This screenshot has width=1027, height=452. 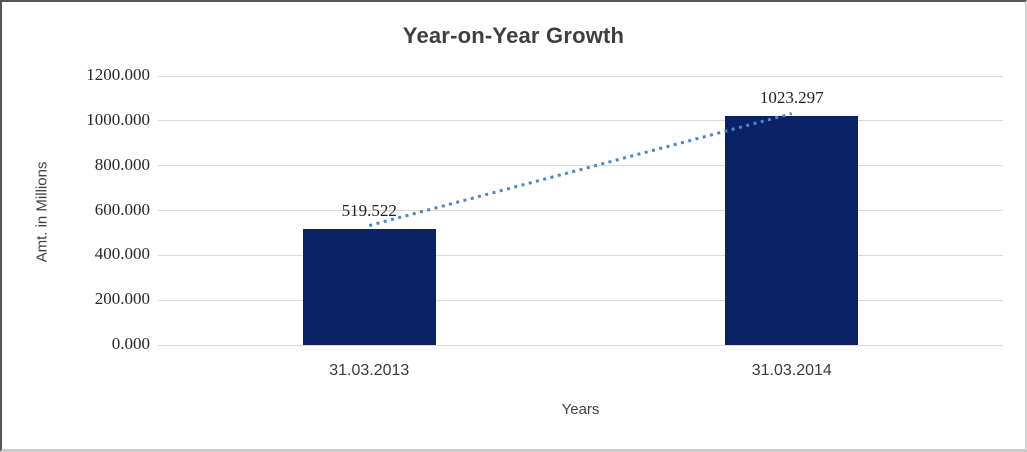 I want to click on y-tick-label: 0.000, so click(x=130, y=343).